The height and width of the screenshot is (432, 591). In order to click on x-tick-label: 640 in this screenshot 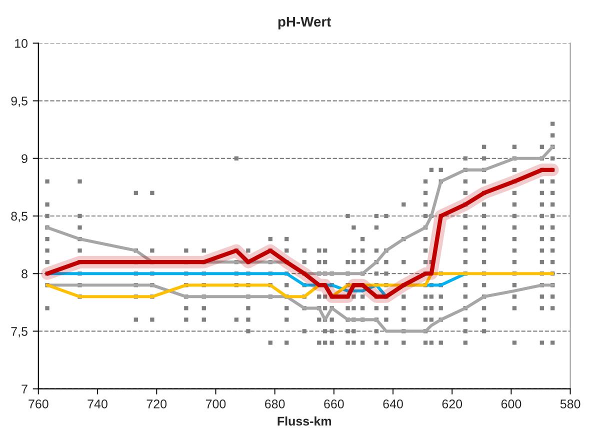, I will do `click(393, 404)`.